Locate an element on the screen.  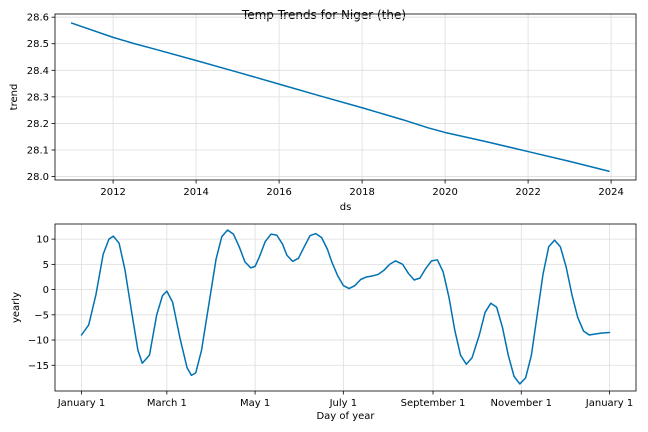
yearly-x-tick-label: May 1 is located at coordinates (255, 403).